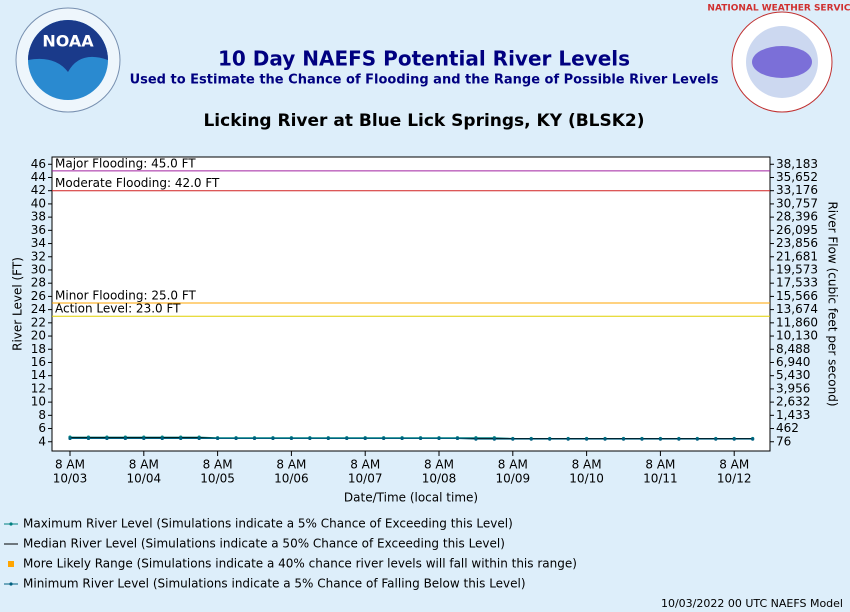 The image size is (850, 612). Describe the element at coordinates (797, 296) in the screenshot. I see `y2-tick-label: 15,566` at that location.